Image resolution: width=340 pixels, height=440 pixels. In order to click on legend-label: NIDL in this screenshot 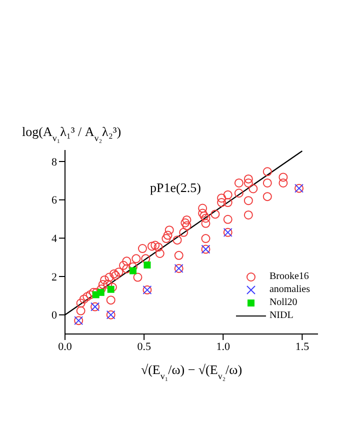, I will do `click(281, 315)`.